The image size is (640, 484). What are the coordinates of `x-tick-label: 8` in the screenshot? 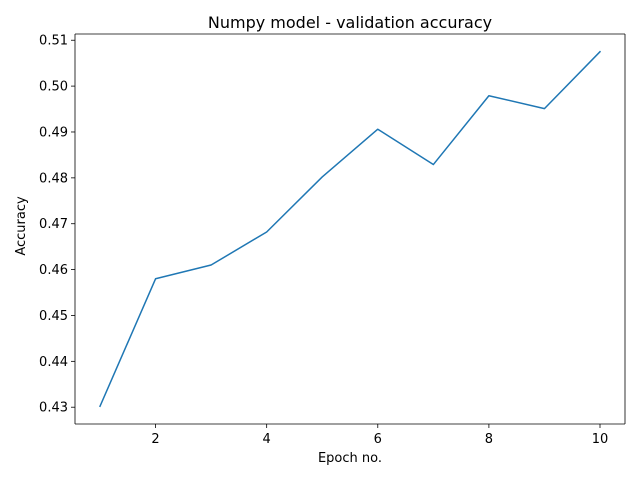 It's located at (489, 439).